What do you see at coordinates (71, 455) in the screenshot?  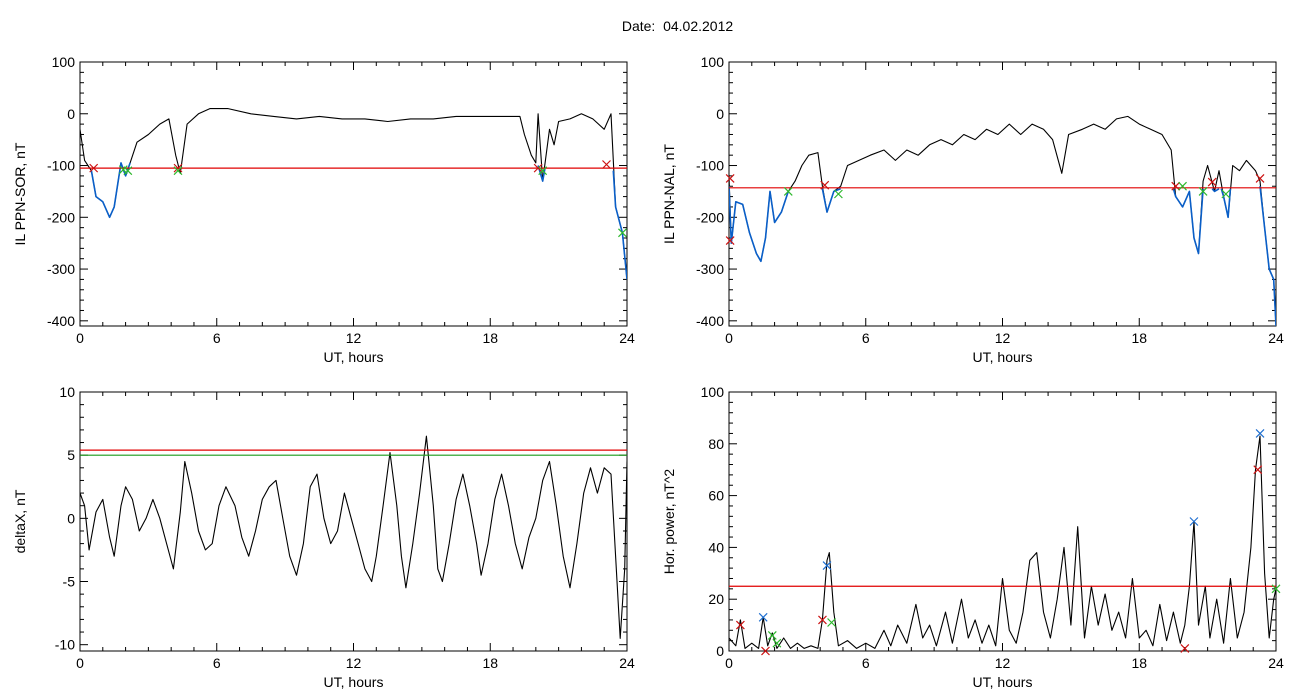 I see `y-tick-label: 5` at bounding box center [71, 455].